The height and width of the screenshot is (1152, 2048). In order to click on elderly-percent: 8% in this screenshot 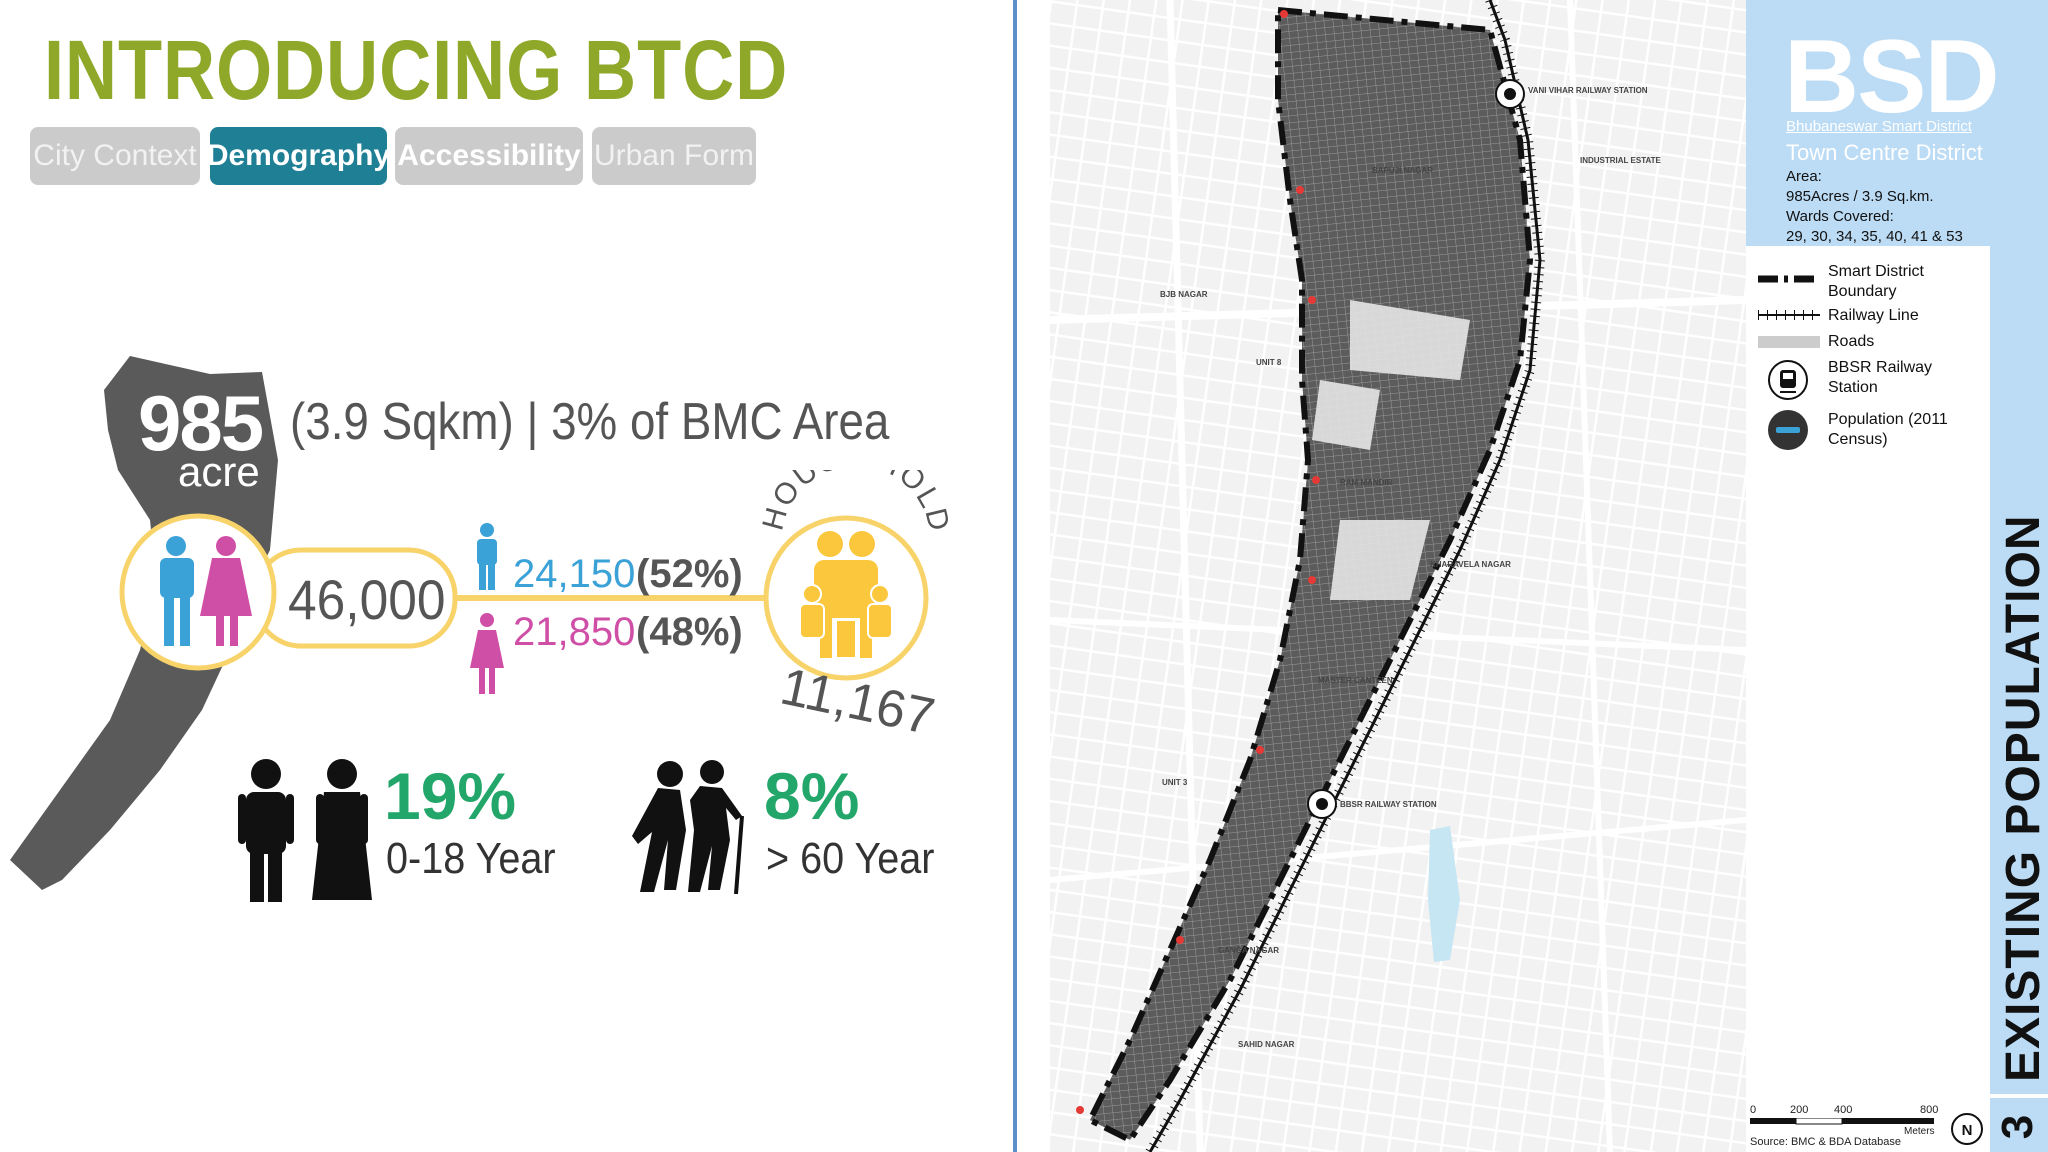, I will do `click(812, 796)`.